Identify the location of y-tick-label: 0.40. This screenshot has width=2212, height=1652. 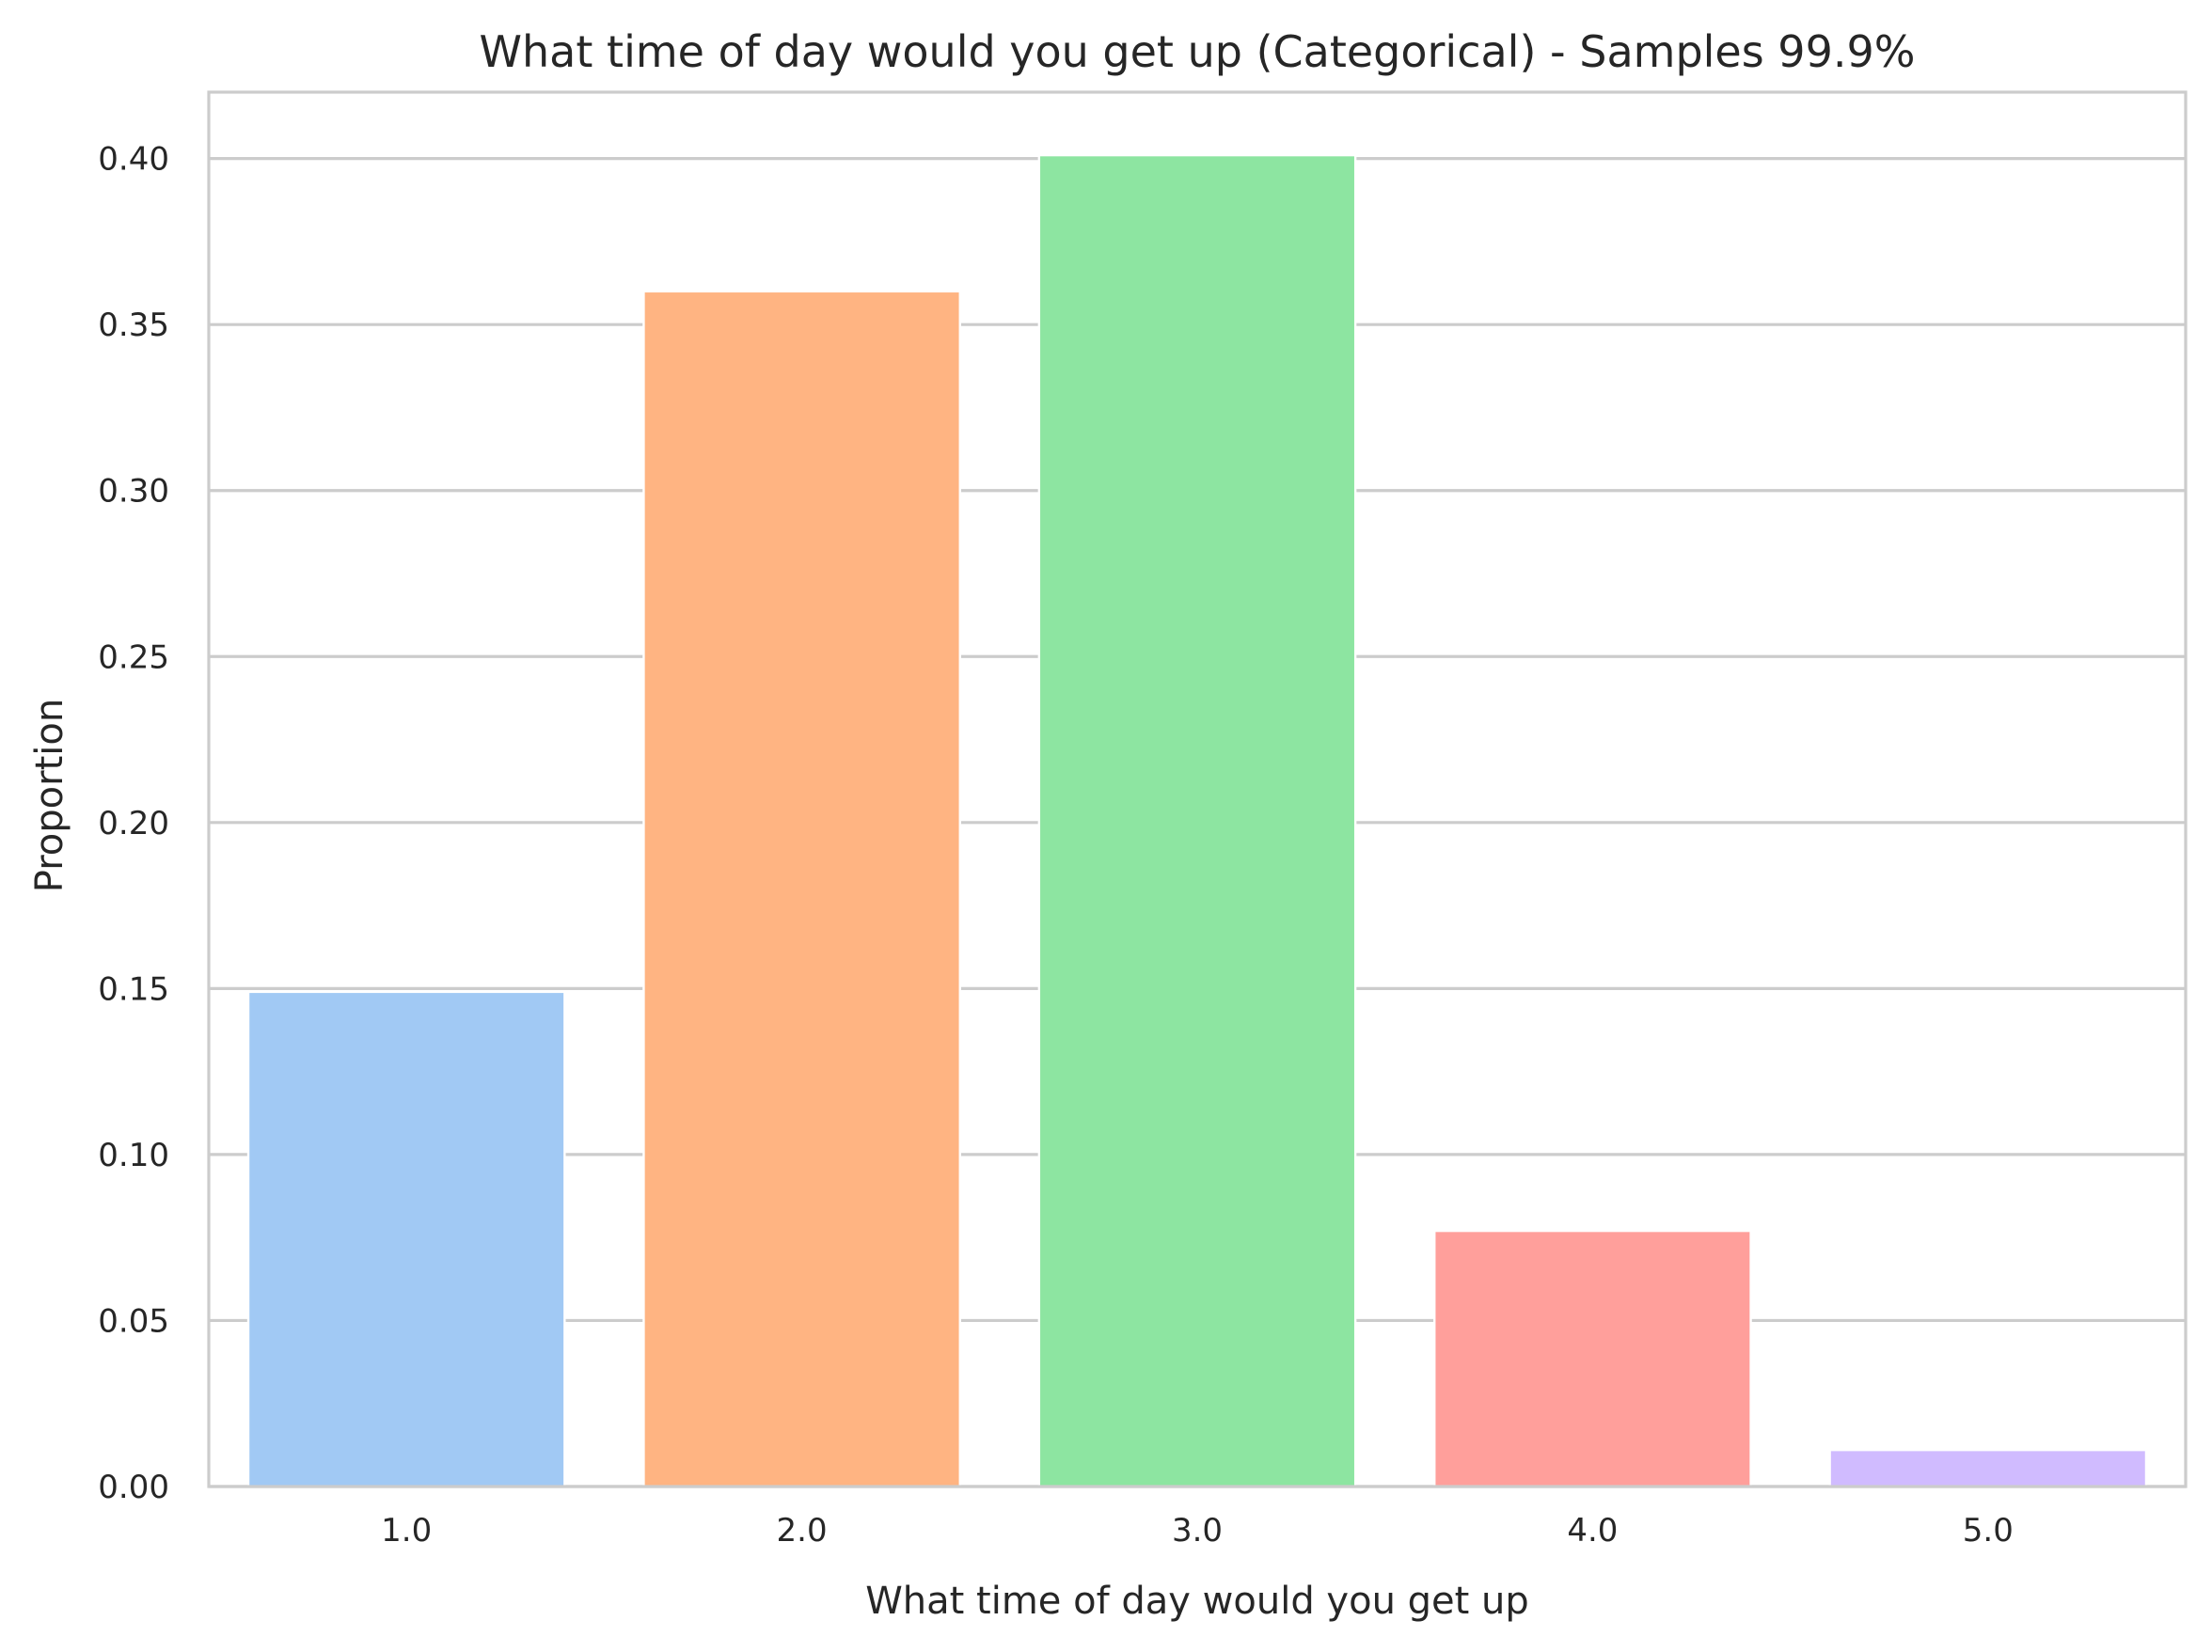
(133, 160).